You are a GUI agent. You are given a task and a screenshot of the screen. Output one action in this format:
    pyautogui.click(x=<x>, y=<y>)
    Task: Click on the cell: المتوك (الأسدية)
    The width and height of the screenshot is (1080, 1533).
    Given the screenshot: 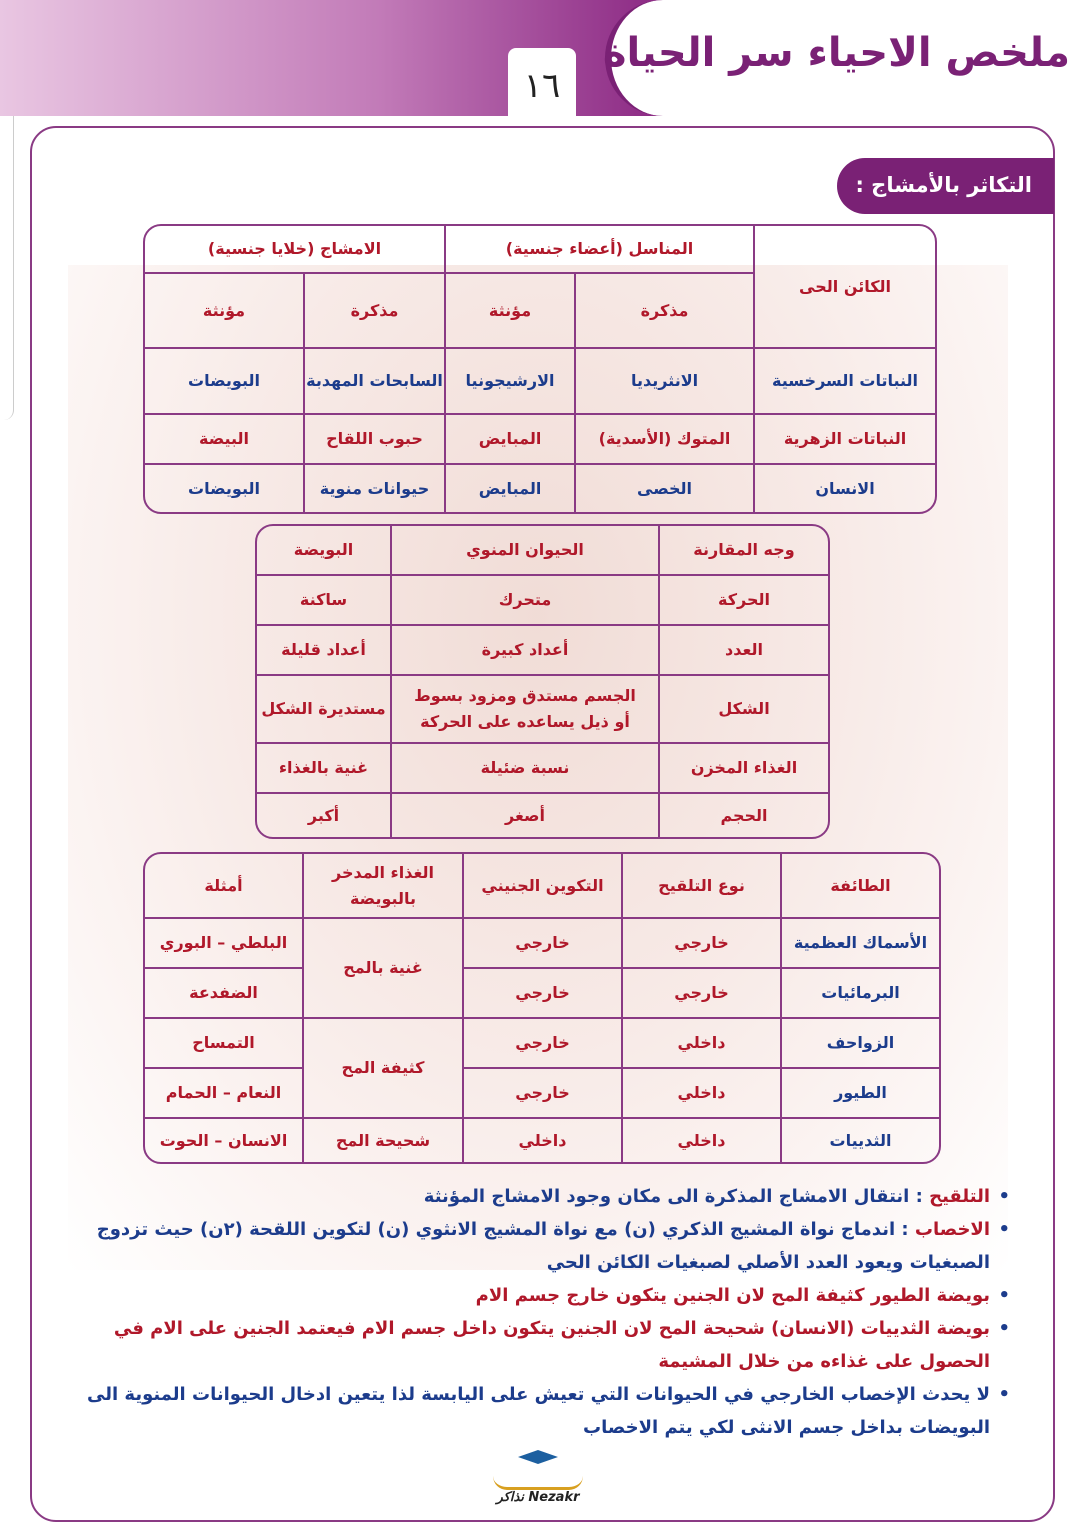 What is the action you would take?
    pyautogui.click(x=664, y=438)
    